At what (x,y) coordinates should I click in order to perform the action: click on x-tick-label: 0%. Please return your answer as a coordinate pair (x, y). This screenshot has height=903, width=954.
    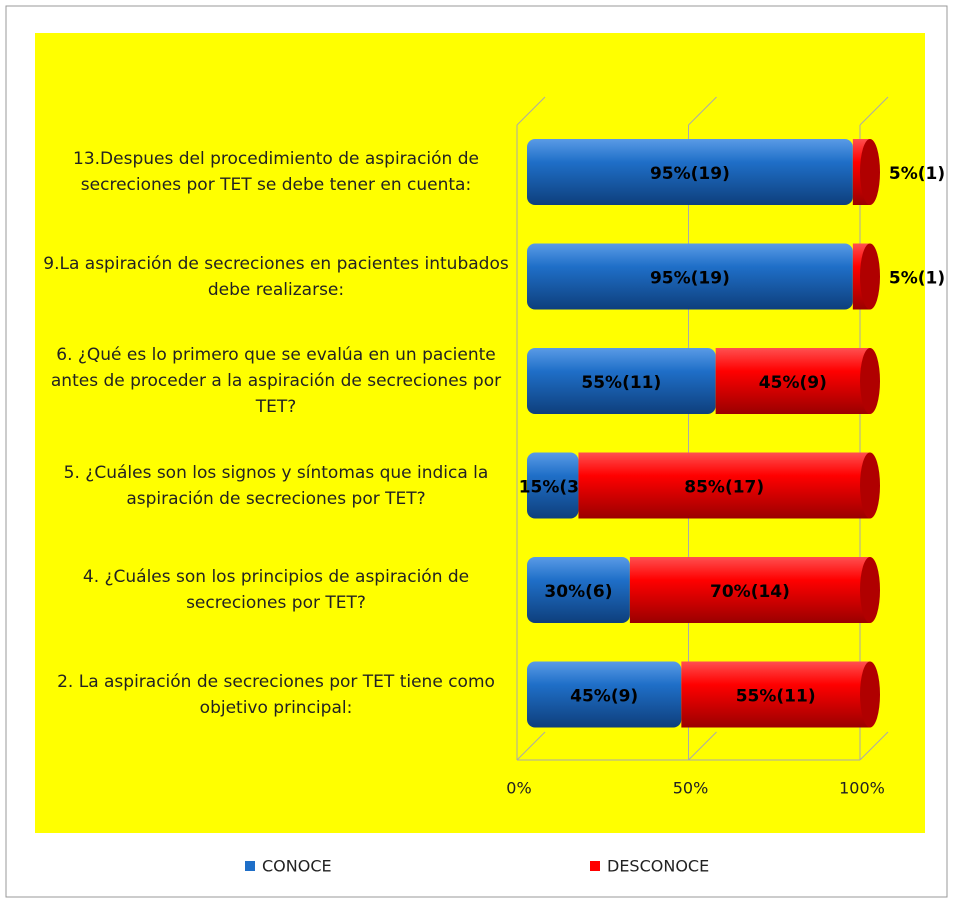
    Looking at the image, I should click on (518, 788).